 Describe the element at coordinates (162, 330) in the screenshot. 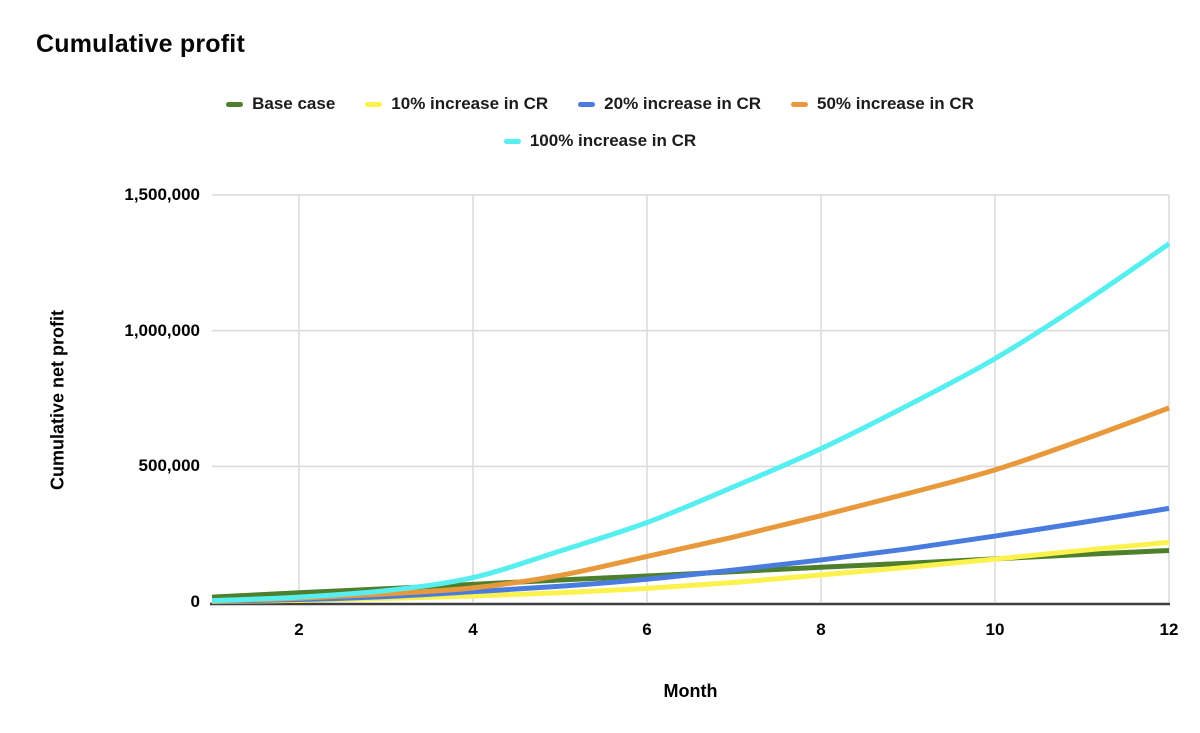

I see `y-tick-label: 1,000,000` at that location.